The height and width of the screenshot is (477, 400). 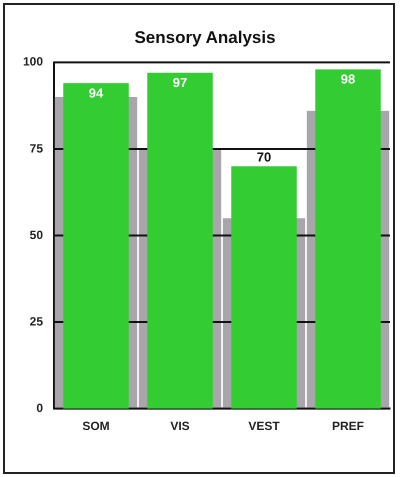 I want to click on y-tick-label: 0, so click(x=40, y=407).